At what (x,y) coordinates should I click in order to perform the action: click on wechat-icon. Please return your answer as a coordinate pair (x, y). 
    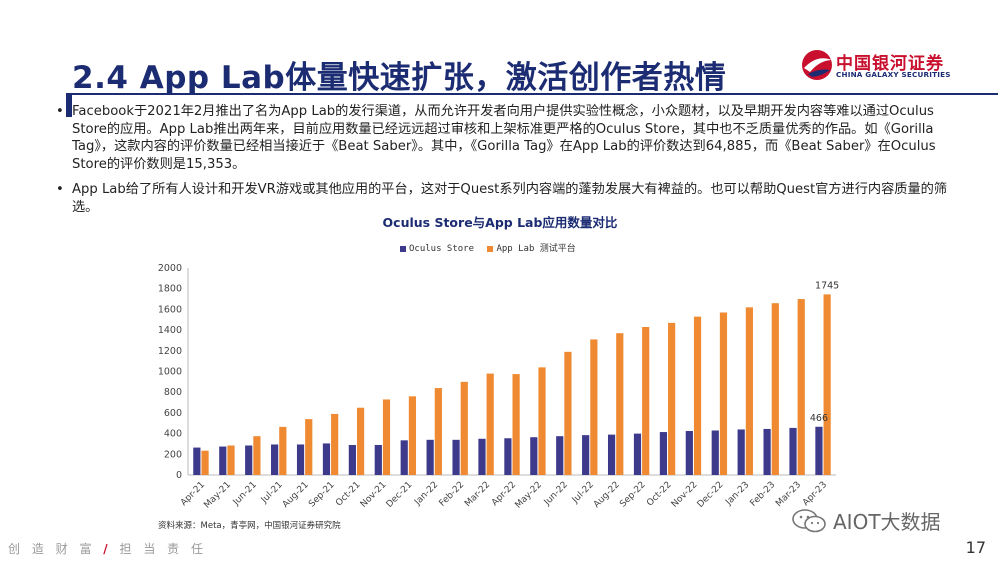
    Looking at the image, I should click on (809, 521).